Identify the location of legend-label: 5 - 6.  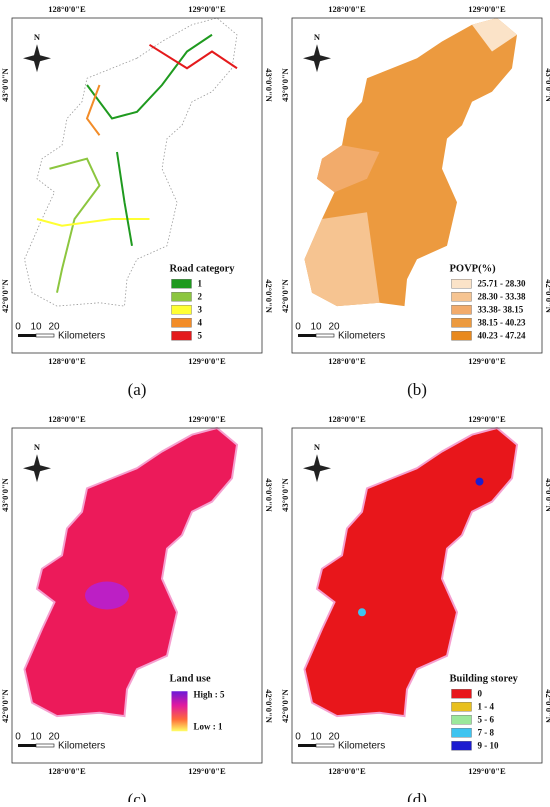
(486, 719).